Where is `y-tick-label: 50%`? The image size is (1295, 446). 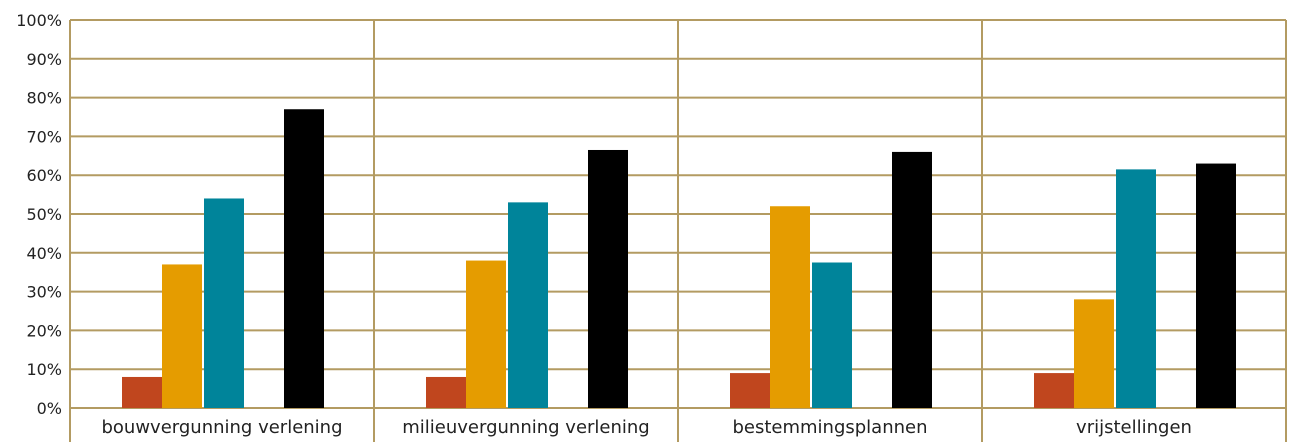 y-tick-label: 50% is located at coordinates (44, 214).